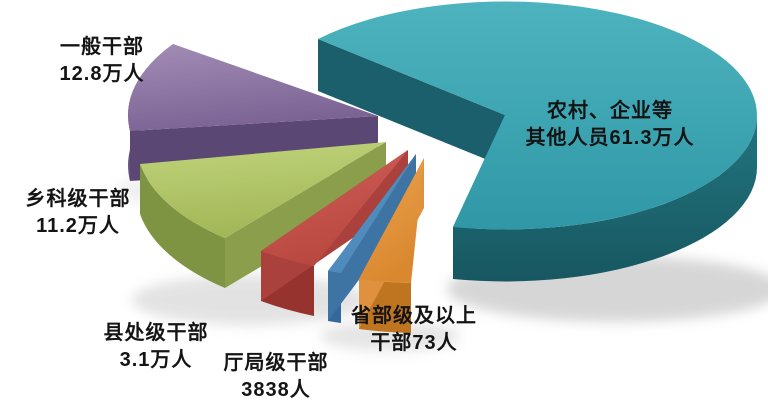  What do you see at coordinates (156, 360) in the screenshot?
I see `label-county-cadres-value: 3.1万人` at bounding box center [156, 360].